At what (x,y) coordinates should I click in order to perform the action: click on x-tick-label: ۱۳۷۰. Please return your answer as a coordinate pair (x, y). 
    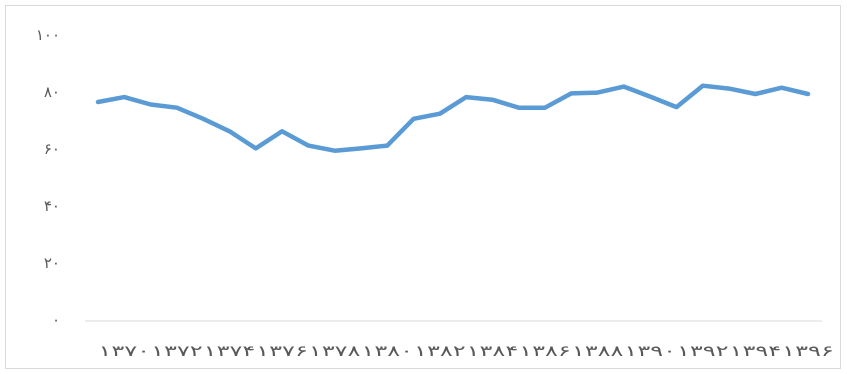
    Looking at the image, I should click on (124, 351).